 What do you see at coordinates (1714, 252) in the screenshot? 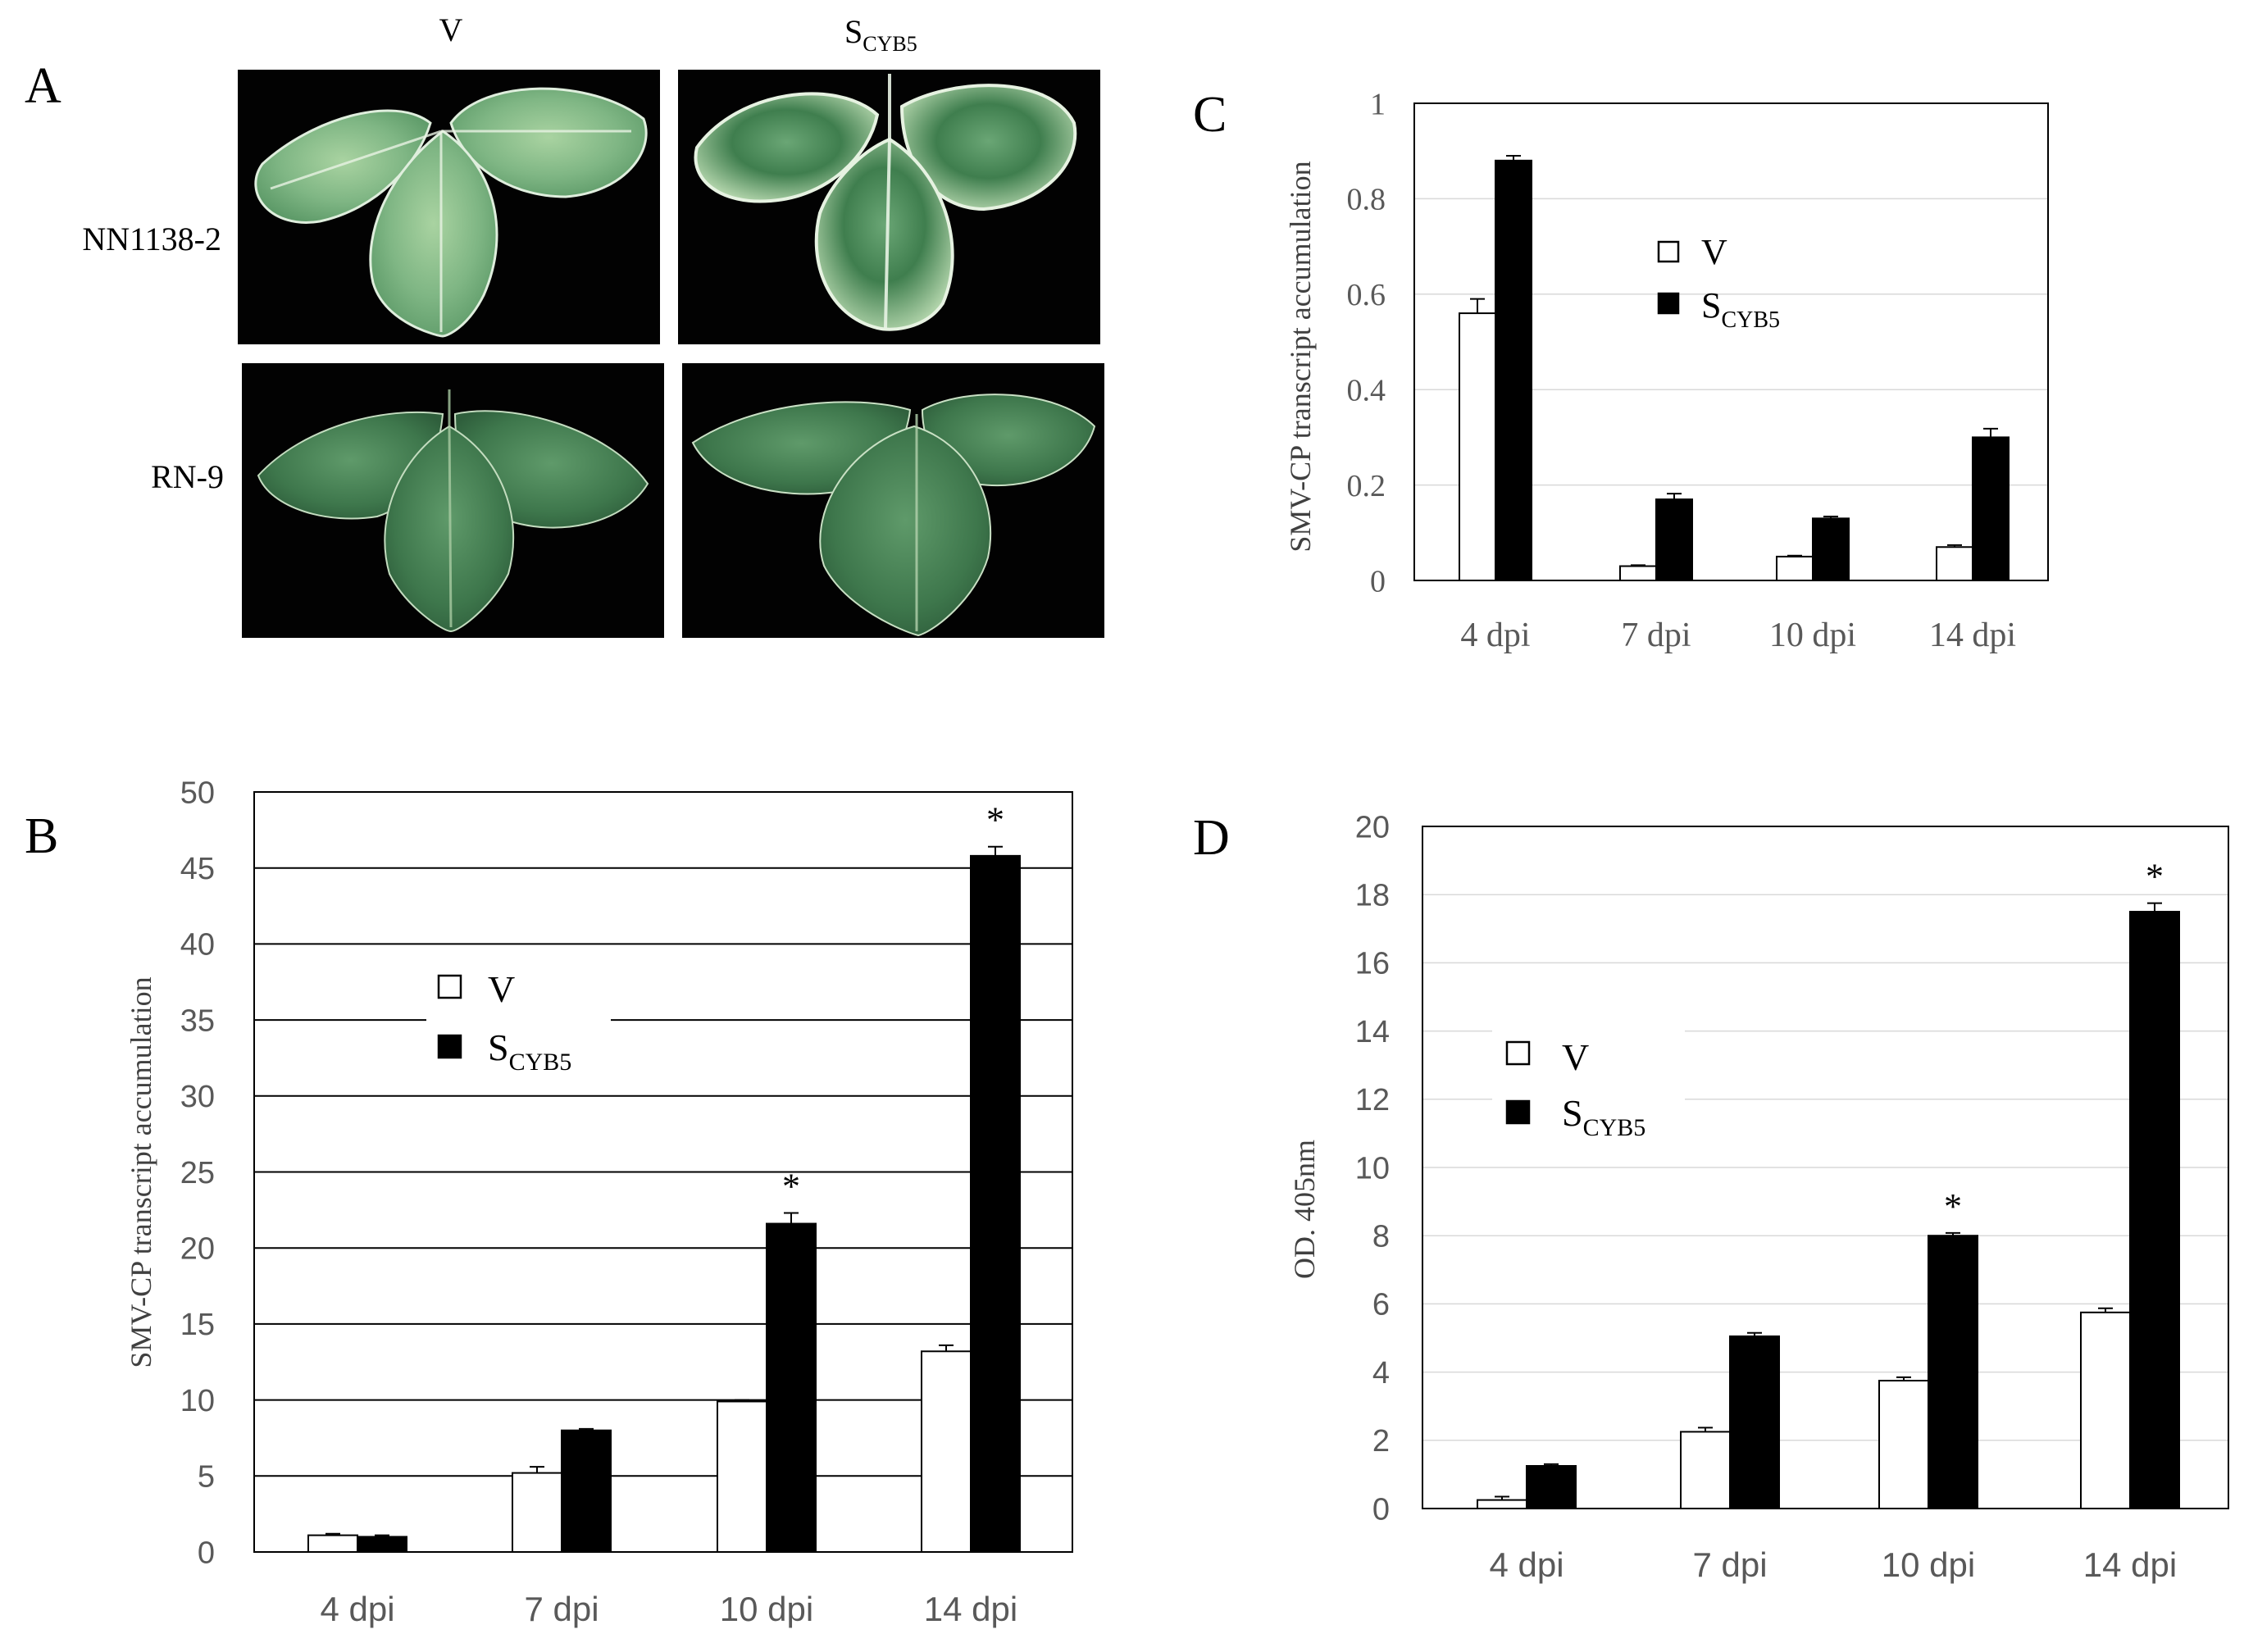
I see `chart-c-legend-v: V` at bounding box center [1714, 252].